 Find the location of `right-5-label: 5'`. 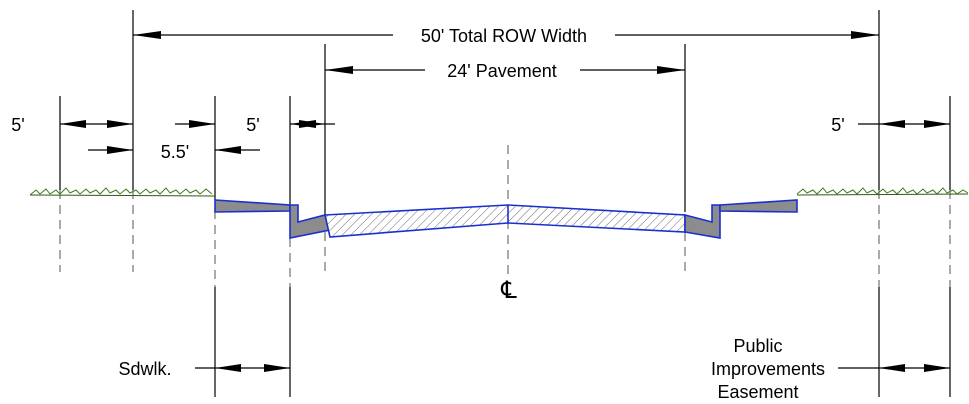

right-5-label: 5' is located at coordinates (837, 125).